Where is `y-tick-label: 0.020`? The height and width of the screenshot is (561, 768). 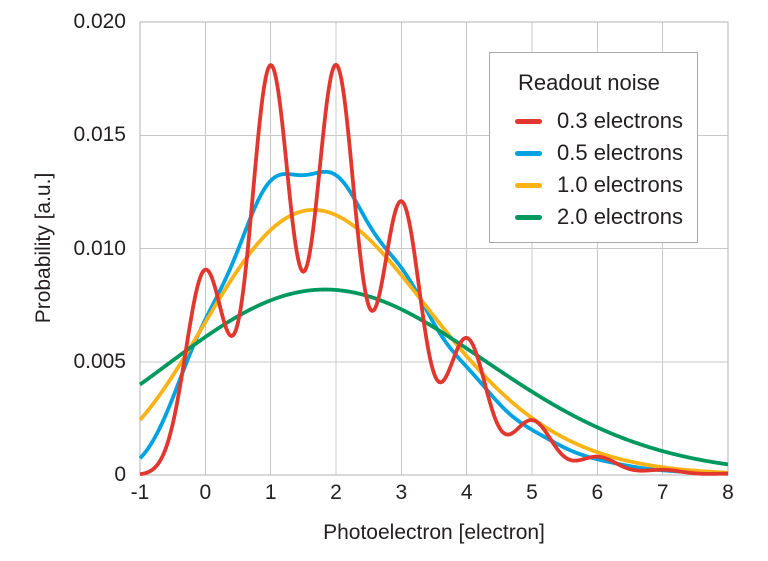 y-tick-label: 0.020 is located at coordinates (99, 21).